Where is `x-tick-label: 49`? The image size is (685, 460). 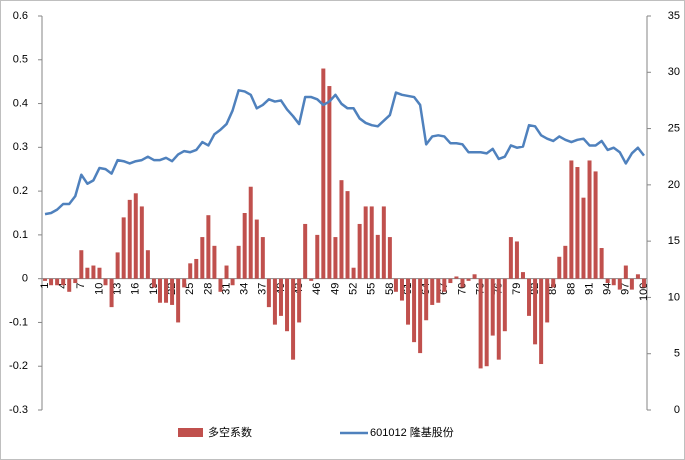 x-tick-label: 49 is located at coordinates (335, 289).